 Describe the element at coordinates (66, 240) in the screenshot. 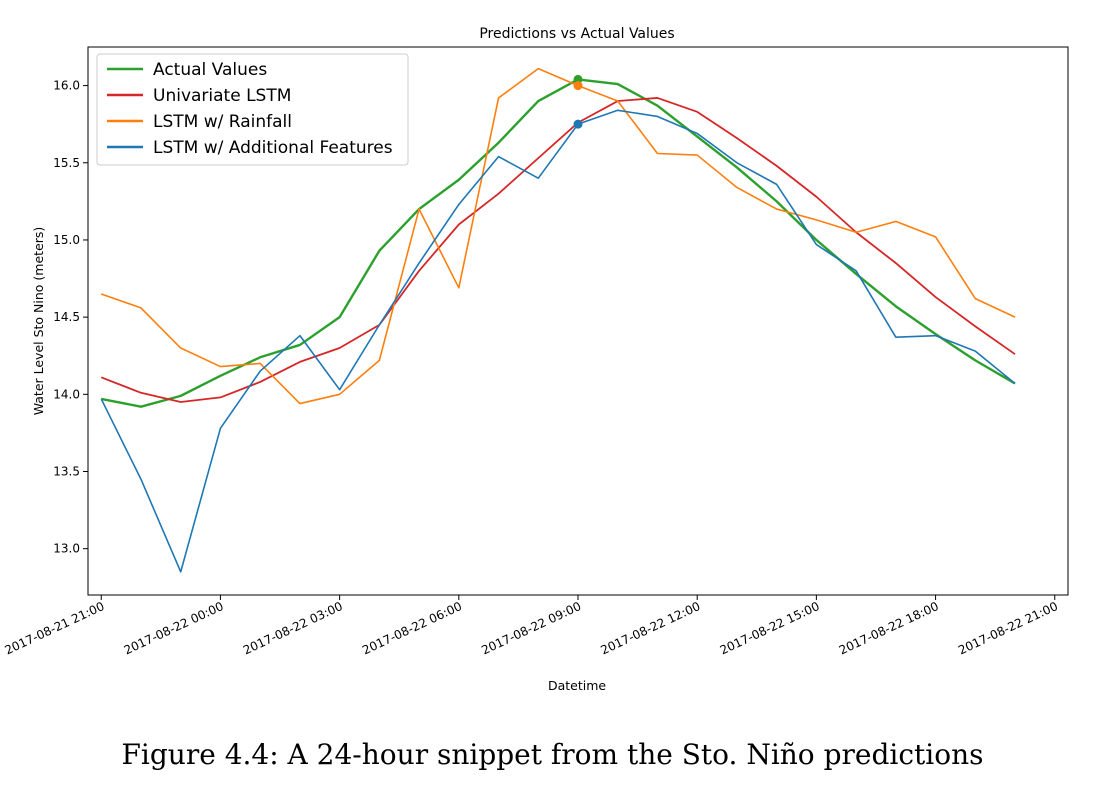

I see `y-tick-label: 15.0` at that location.